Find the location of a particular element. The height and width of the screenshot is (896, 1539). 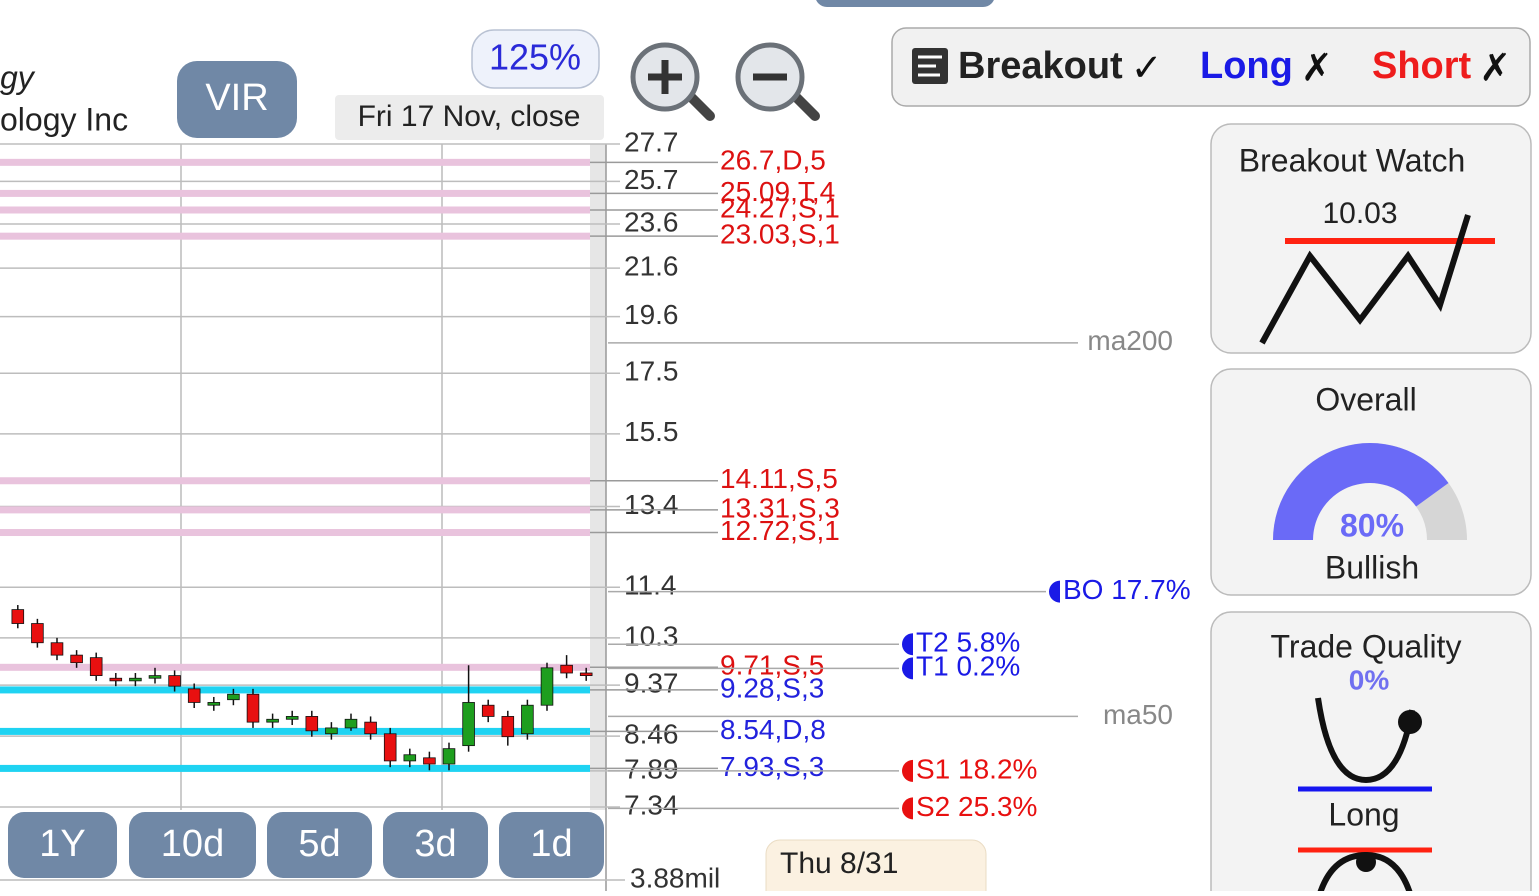

quality-value: 0% is located at coordinates (1369, 679).